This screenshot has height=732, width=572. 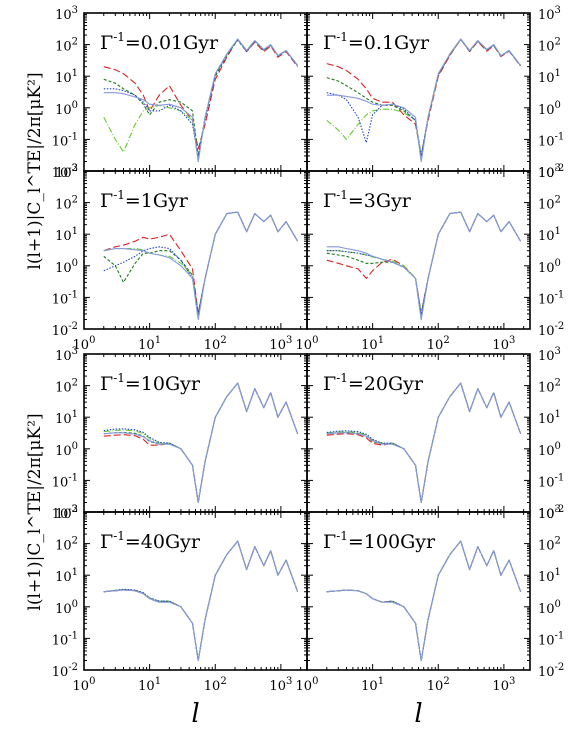 I want to click on panel-5: Γ-1=10Gyr 10⁻² 10⁻¹ 10⁰ 10¹ 10² 10³, so click(x=180, y=434).